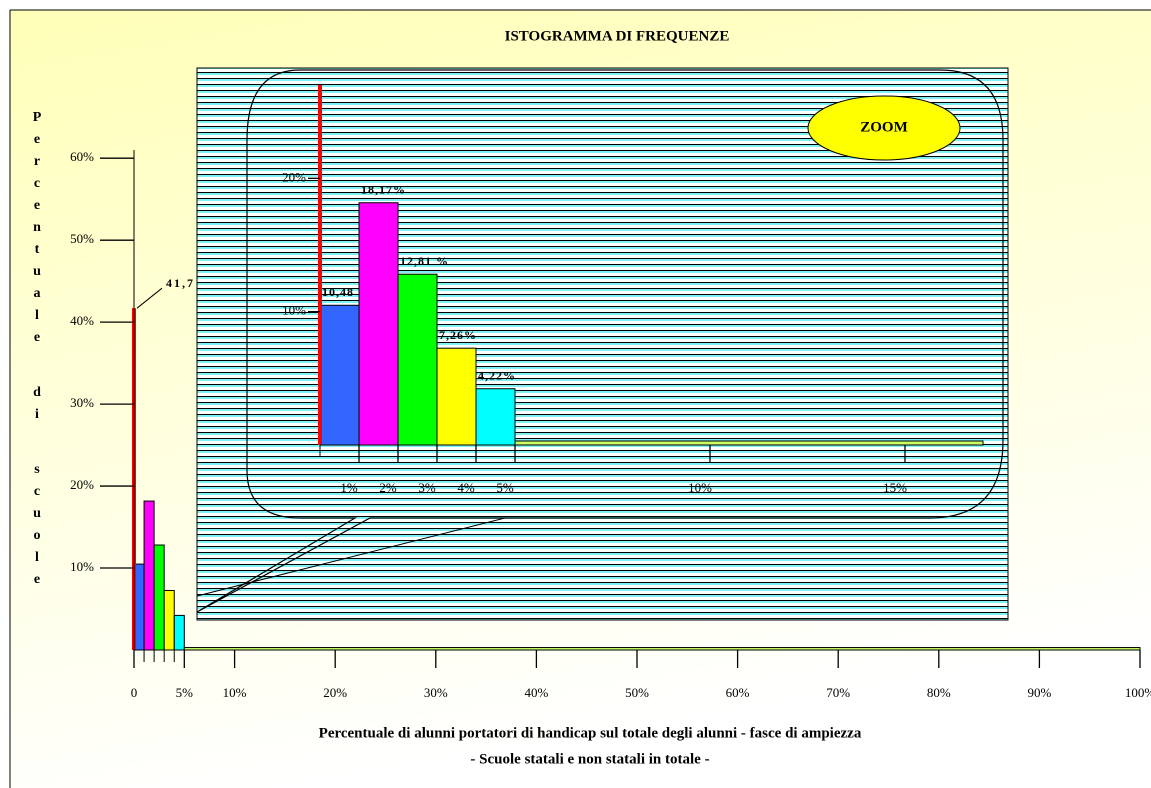  I want to click on y-tick-label: 60%, so click(82, 156).